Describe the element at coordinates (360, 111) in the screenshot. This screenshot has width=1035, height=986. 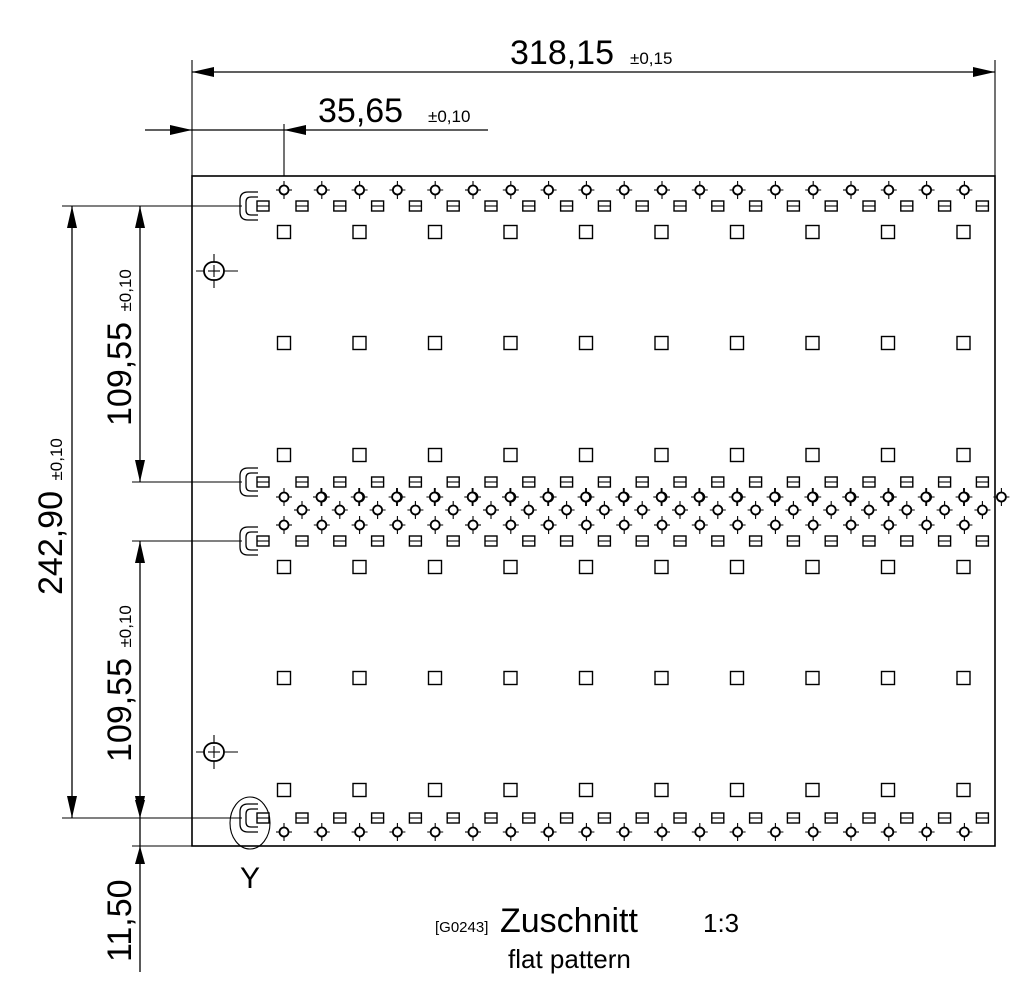
I see `svg-text: 35,65` at that location.